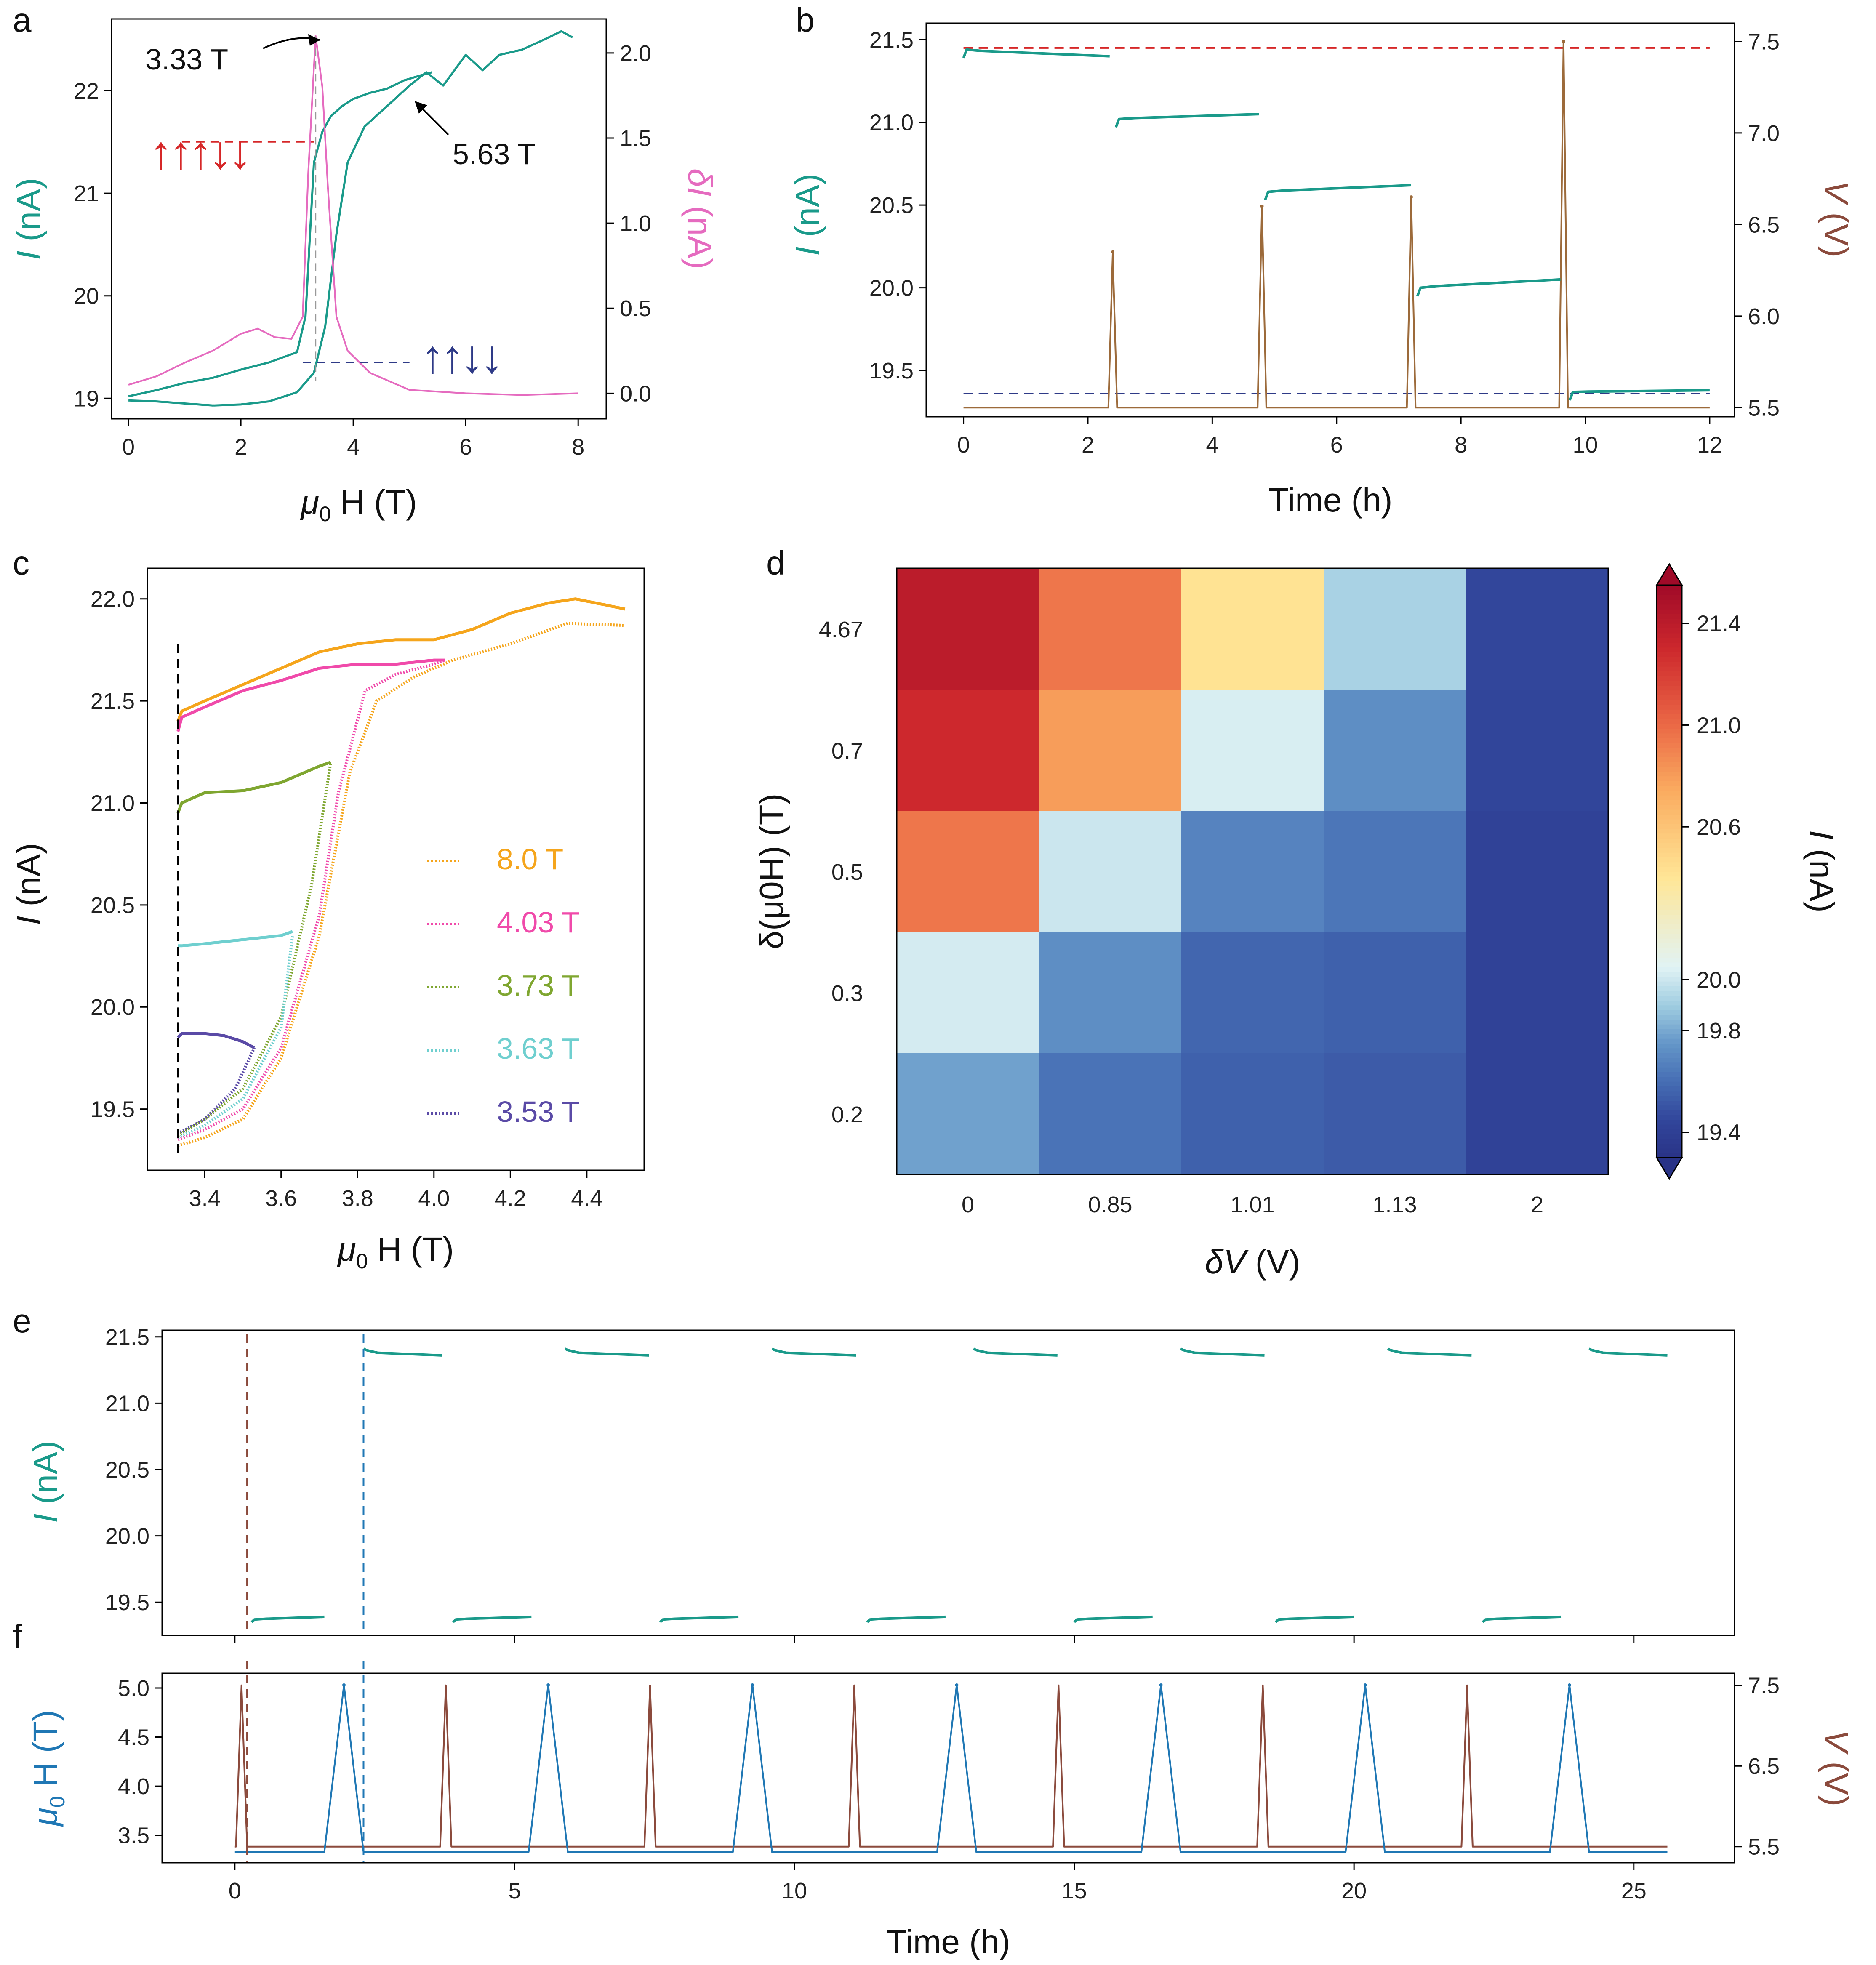 The width and height of the screenshot is (1876, 1965). What do you see at coordinates (134, 1787) in the screenshot?
I see `y-tick-label: 4.0` at bounding box center [134, 1787].